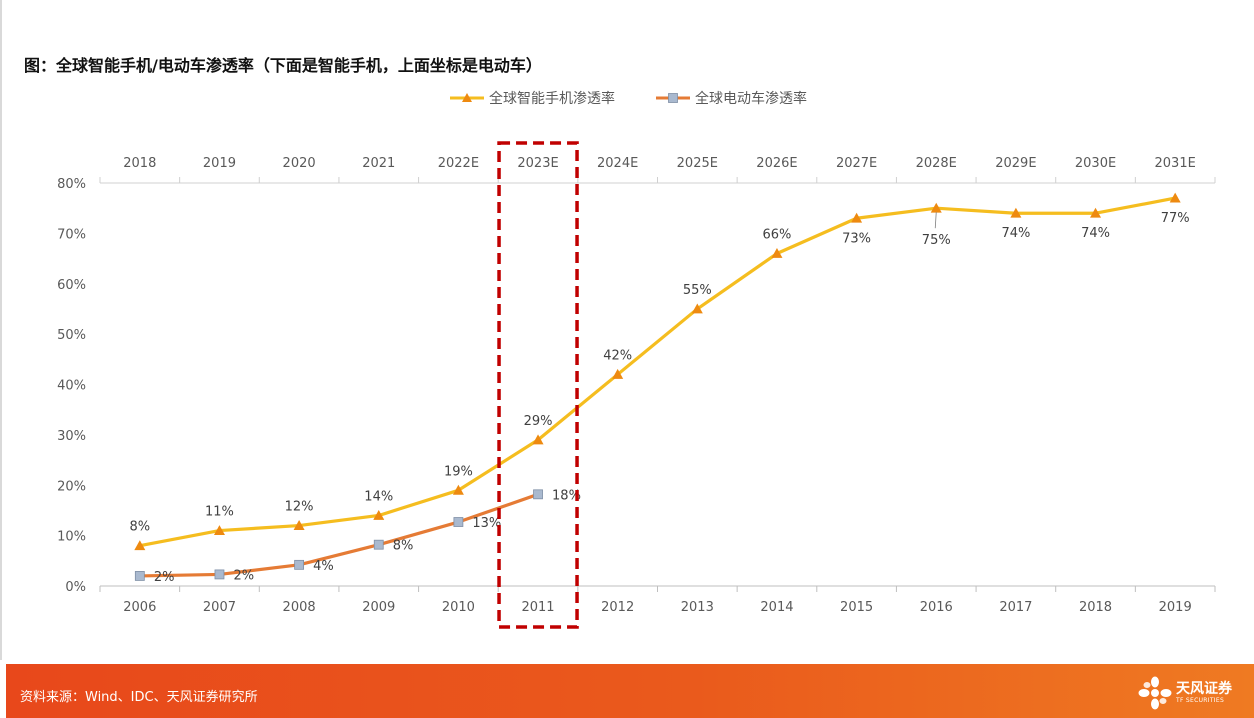  Describe the element at coordinates (458, 163) in the screenshot. I see `x-top-label: 2022E` at that location.